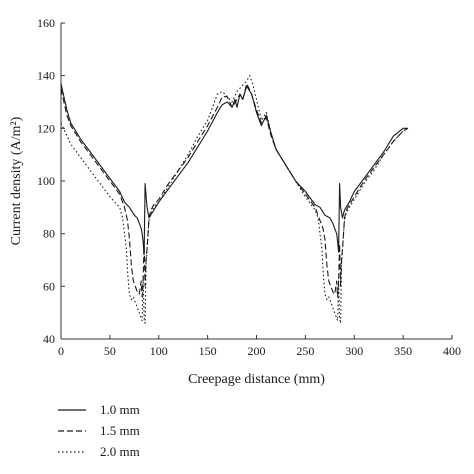  I want to click on x-axis-label: Creepage distance (mm), so click(256, 379).